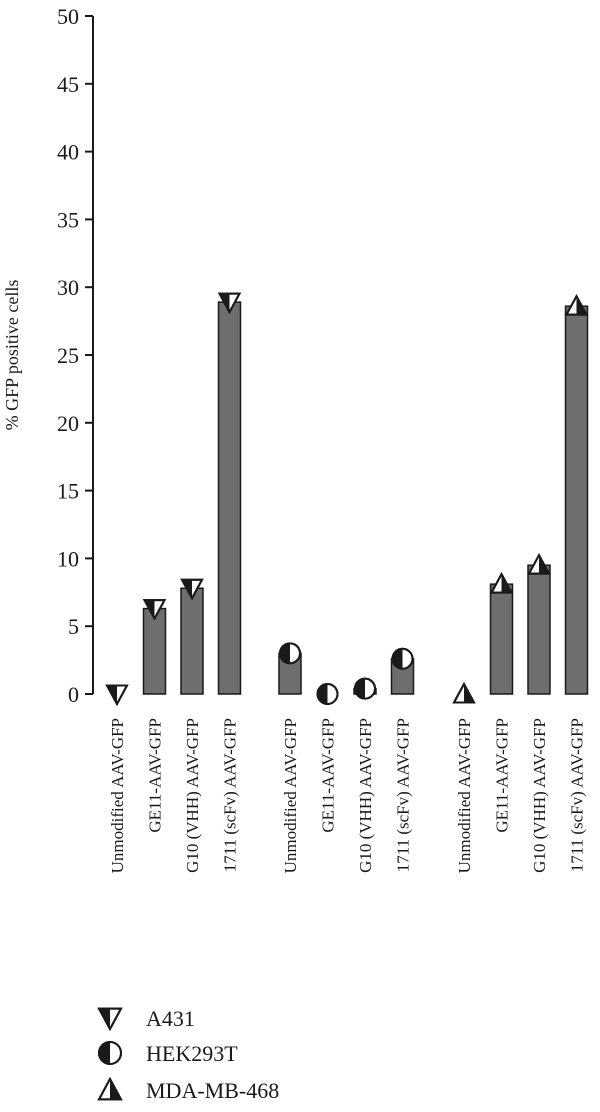 This screenshot has height=1112, width=600. Describe the element at coordinates (68, 84) in the screenshot. I see `y-tick-label: 45` at that location.